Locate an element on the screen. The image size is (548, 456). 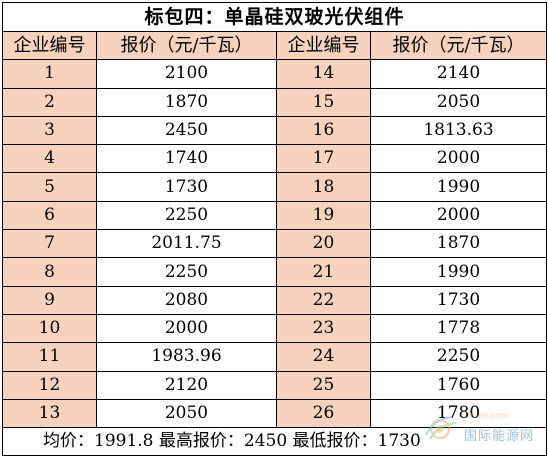
company-id-left: 13 is located at coordinates (49, 413).